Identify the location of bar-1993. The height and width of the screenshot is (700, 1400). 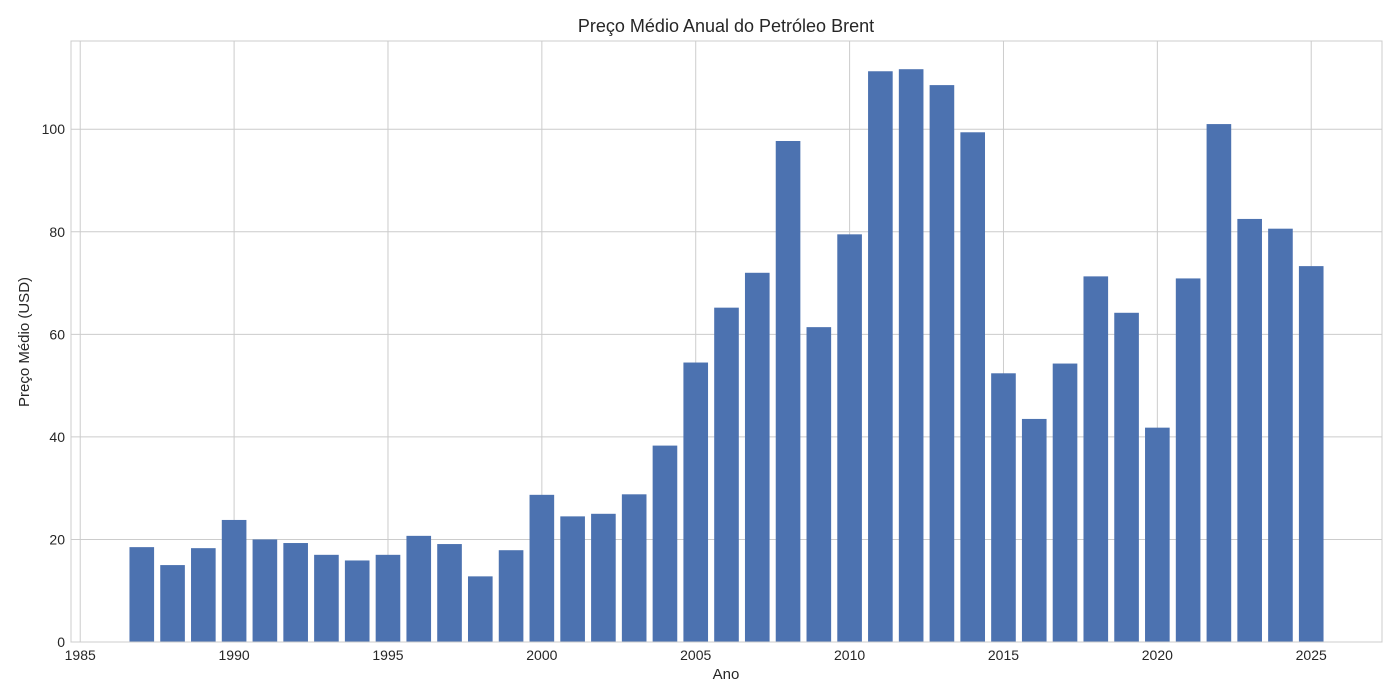
(326, 598).